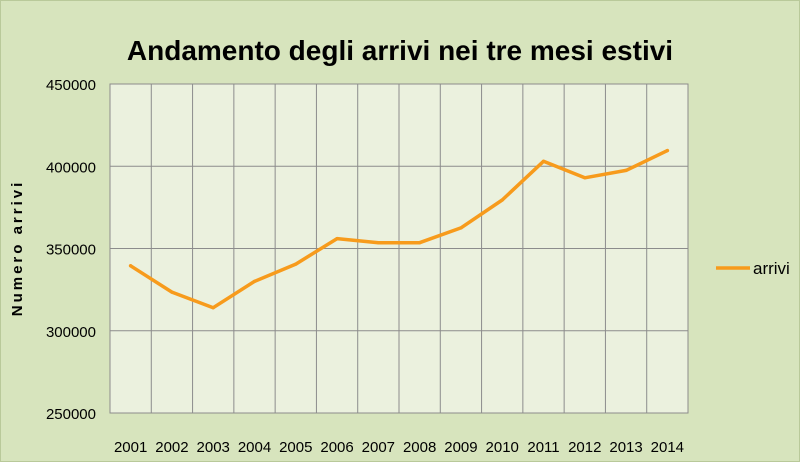 This screenshot has width=800, height=462. What do you see at coordinates (336, 447) in the screenshot?
I see `x-tick-label: 2006` at bounding box center [336, 447].